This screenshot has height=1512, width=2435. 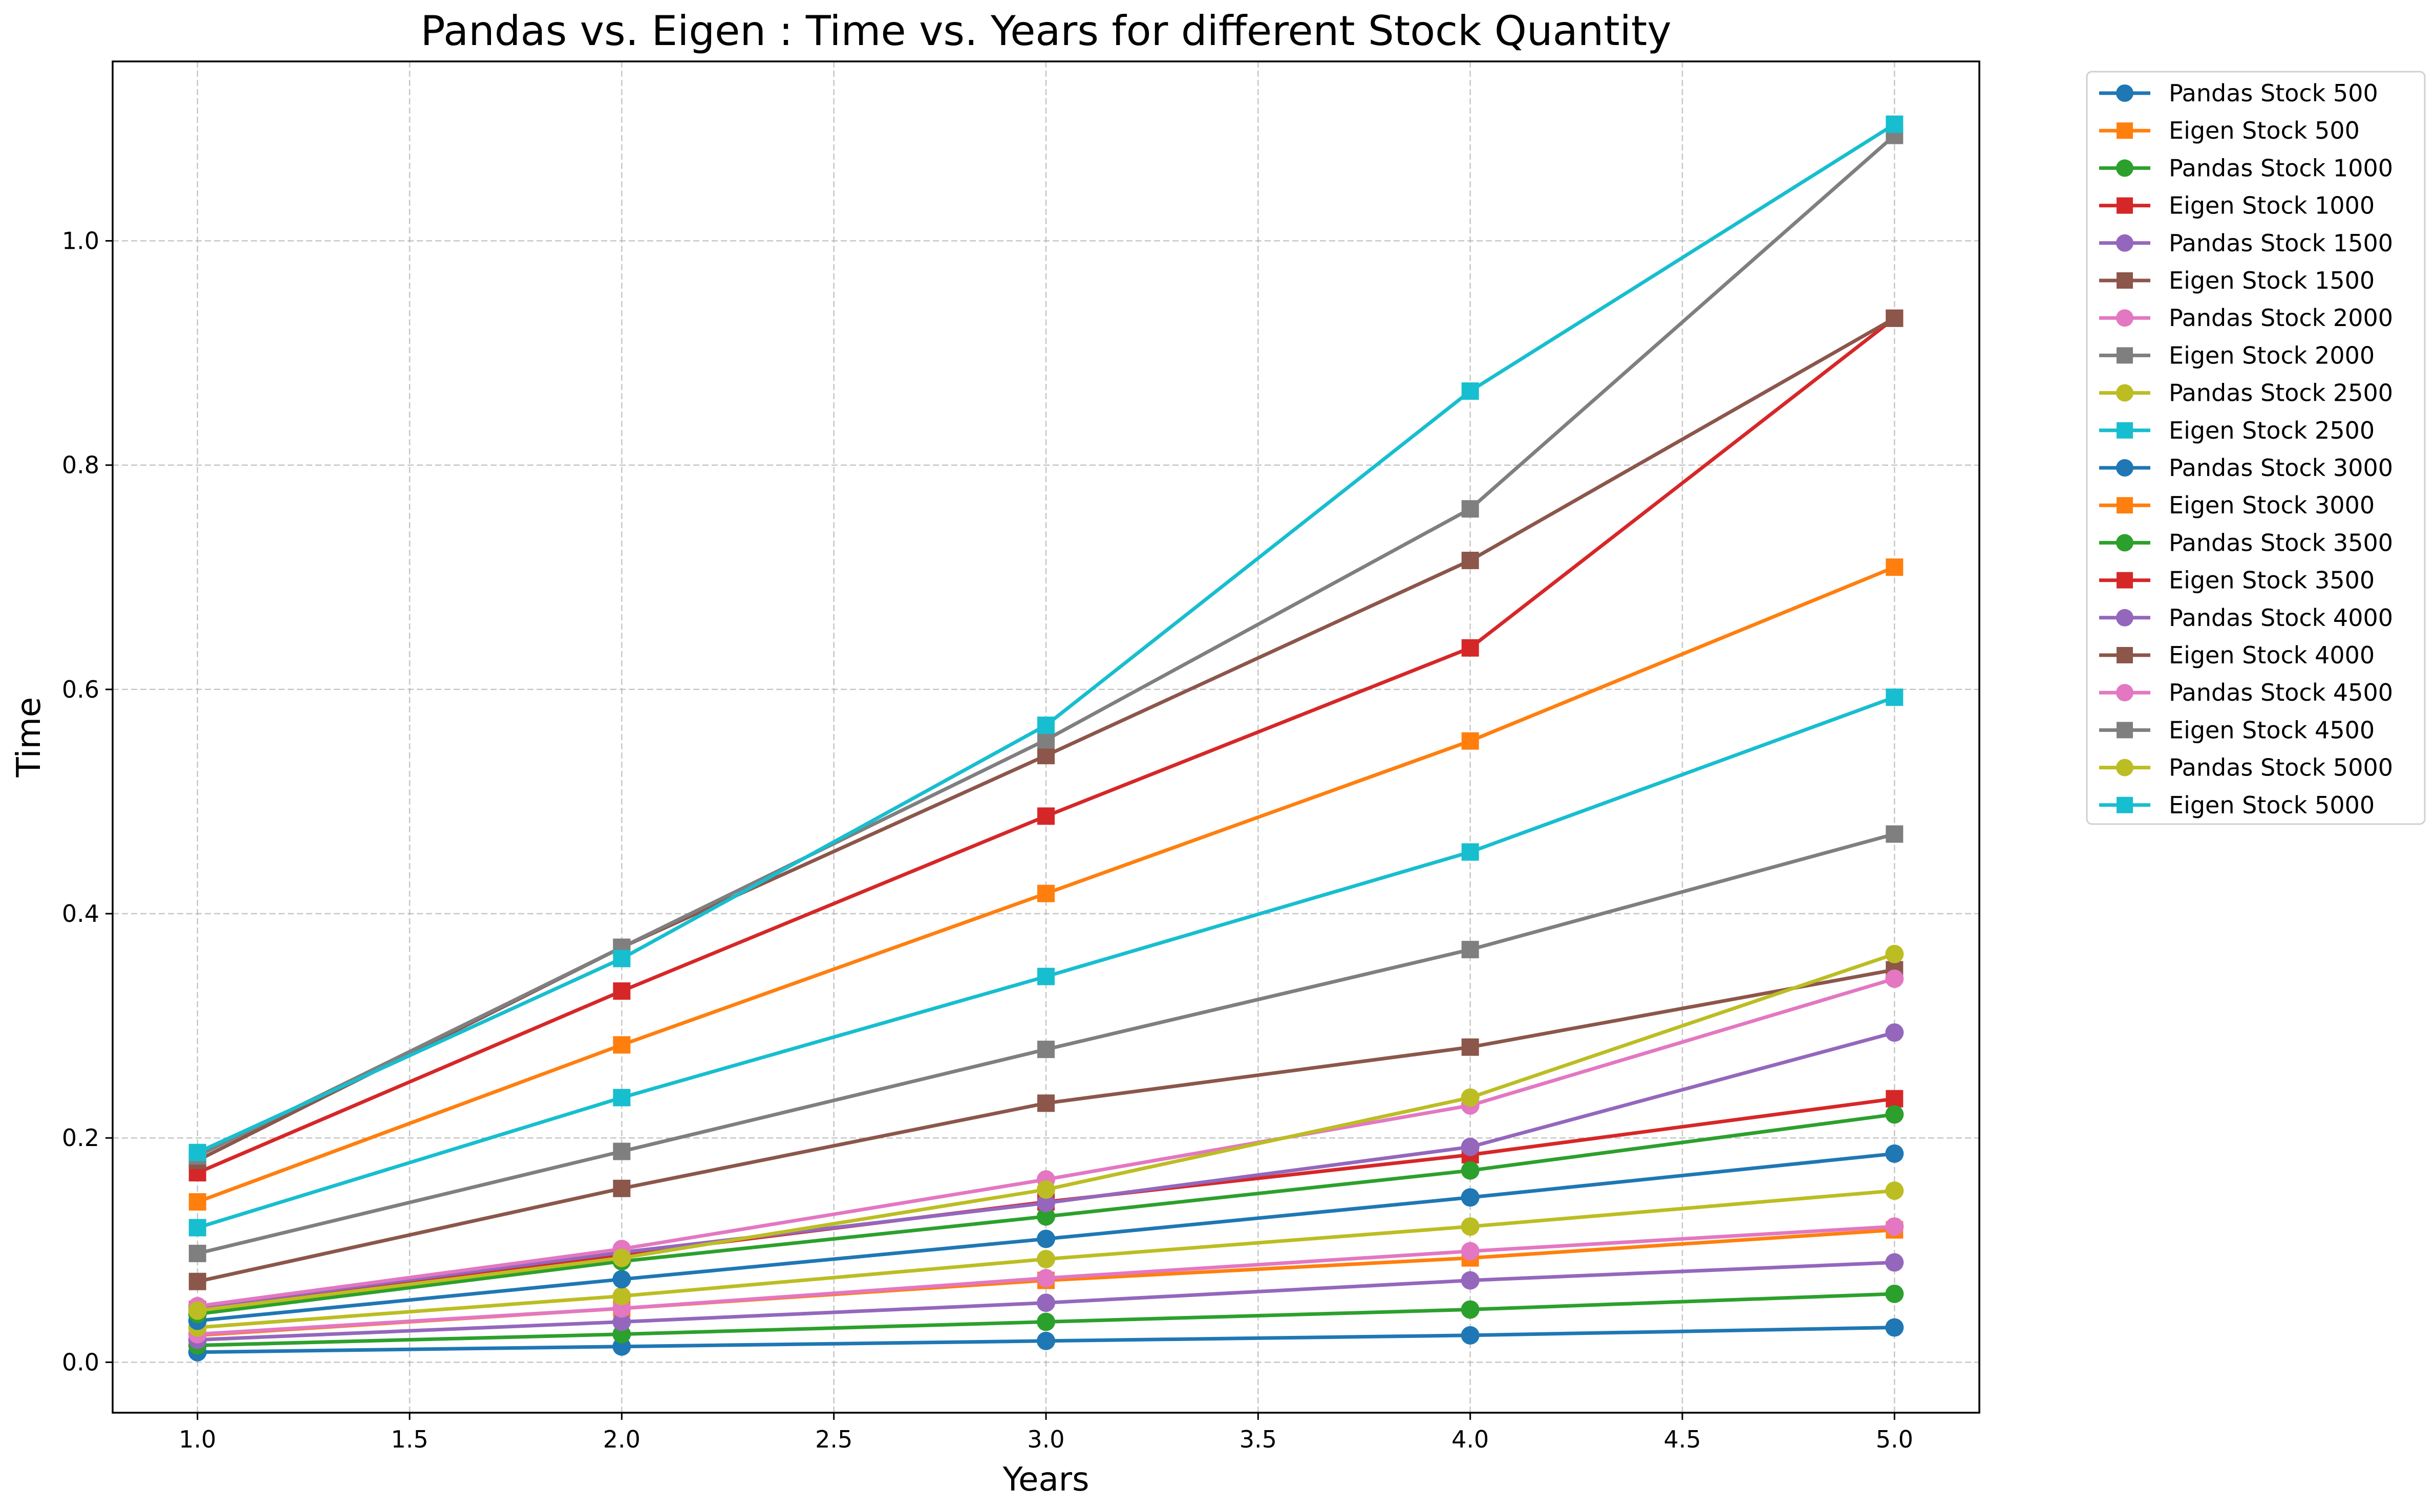 I want to click on legend-label: Pandas Stock 1500, so click(x=2281, y=243).